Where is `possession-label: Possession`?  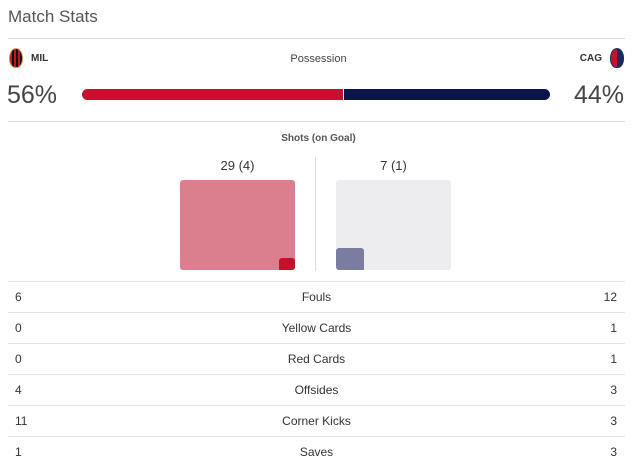
possession-label: Possession is located at coordinates (318, 59).